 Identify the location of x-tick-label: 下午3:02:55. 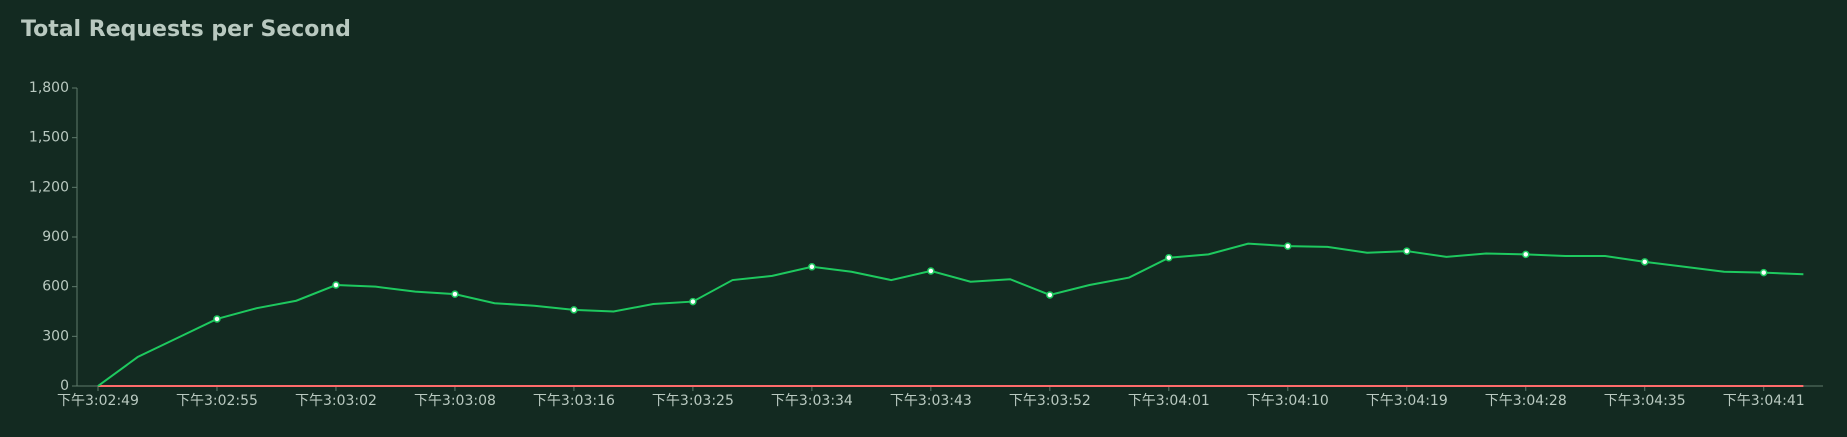
(217, 401).